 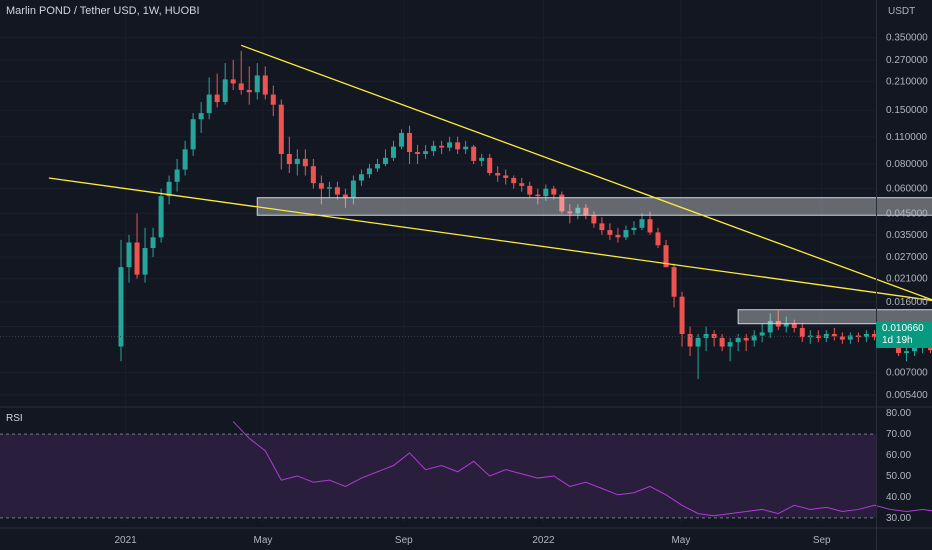 What do you see at coordinates (907, 257) in the screenshot?
I see `price-tick-label: 0.027000` at bounding box center [907, 257].